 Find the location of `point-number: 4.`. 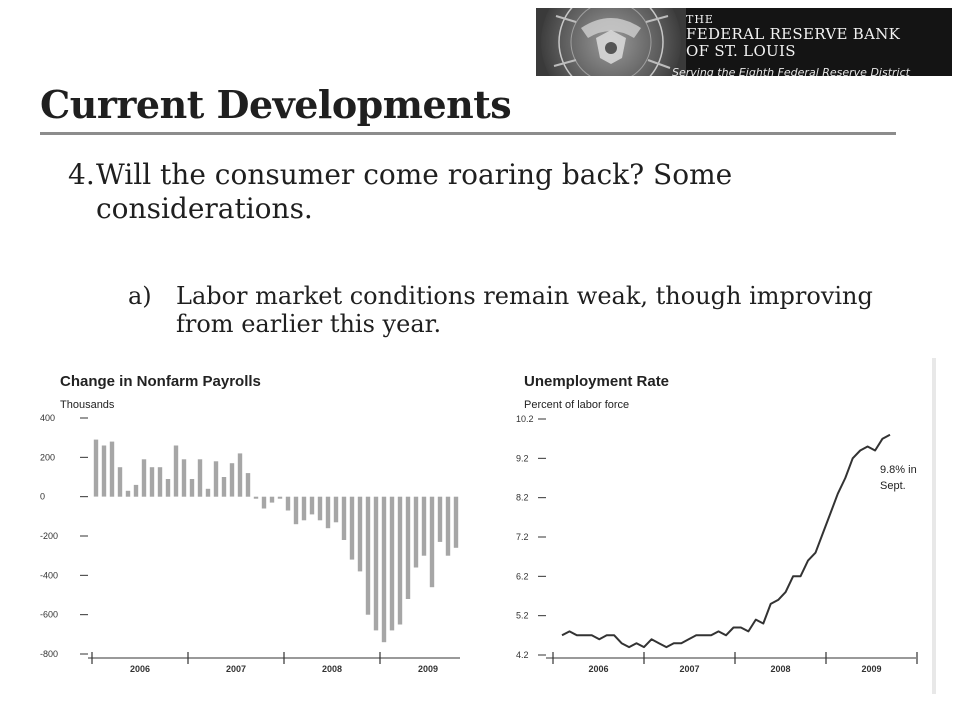

point-number: 4. is located at coordinates (81, 174).